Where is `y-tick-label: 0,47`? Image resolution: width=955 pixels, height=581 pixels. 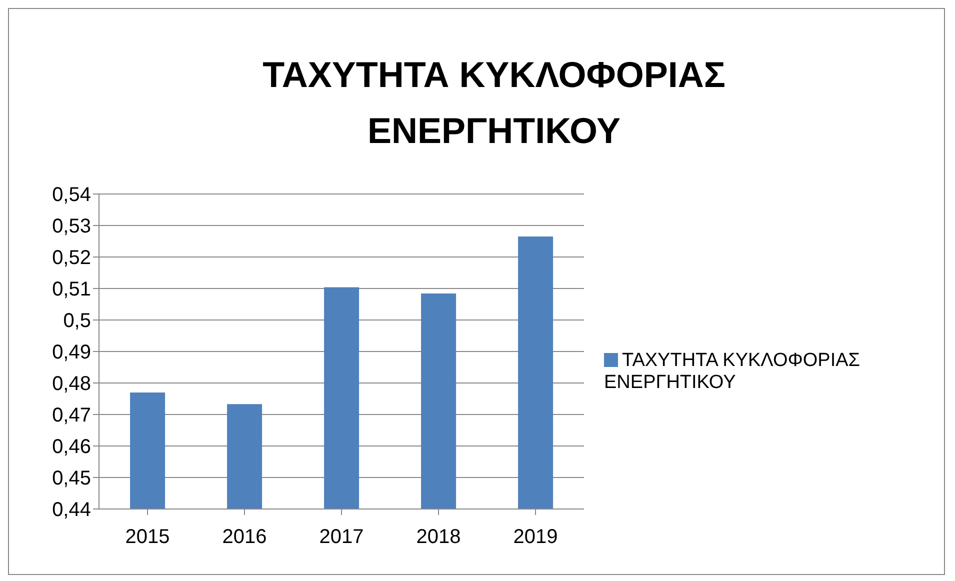
y-tick-label: 0,47 is located at coordinates (71, 415).